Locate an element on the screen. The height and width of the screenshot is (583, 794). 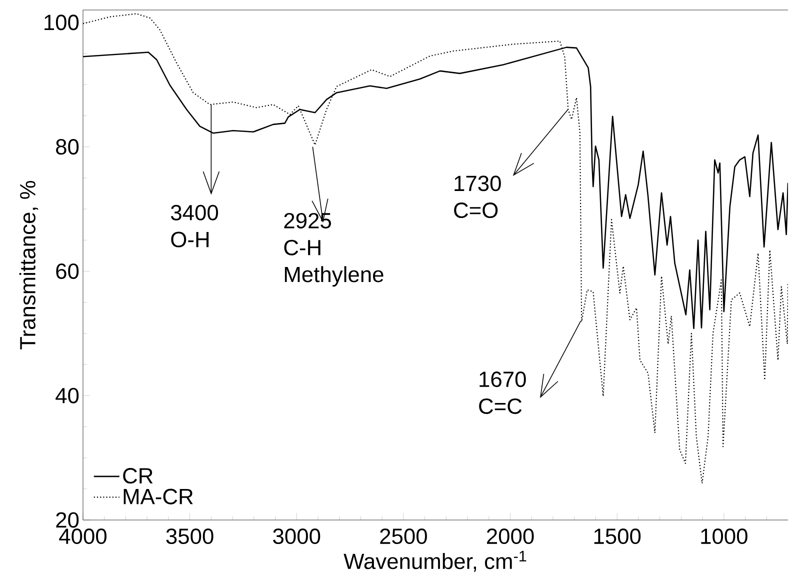
annotation: 1670 is located at coordinates (503, 380).